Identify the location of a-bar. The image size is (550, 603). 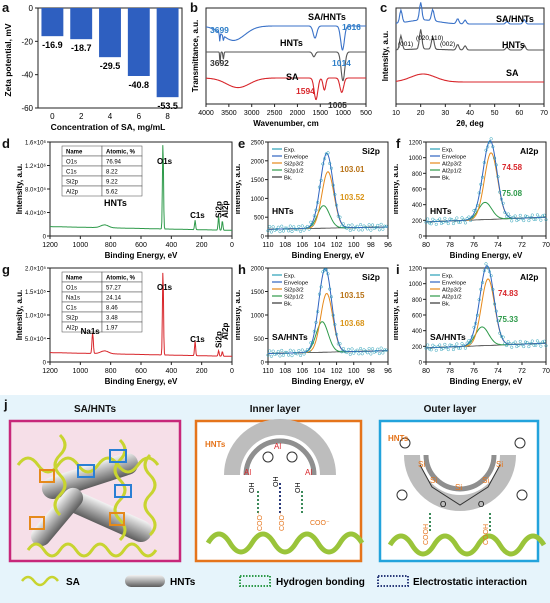
(81, 24).